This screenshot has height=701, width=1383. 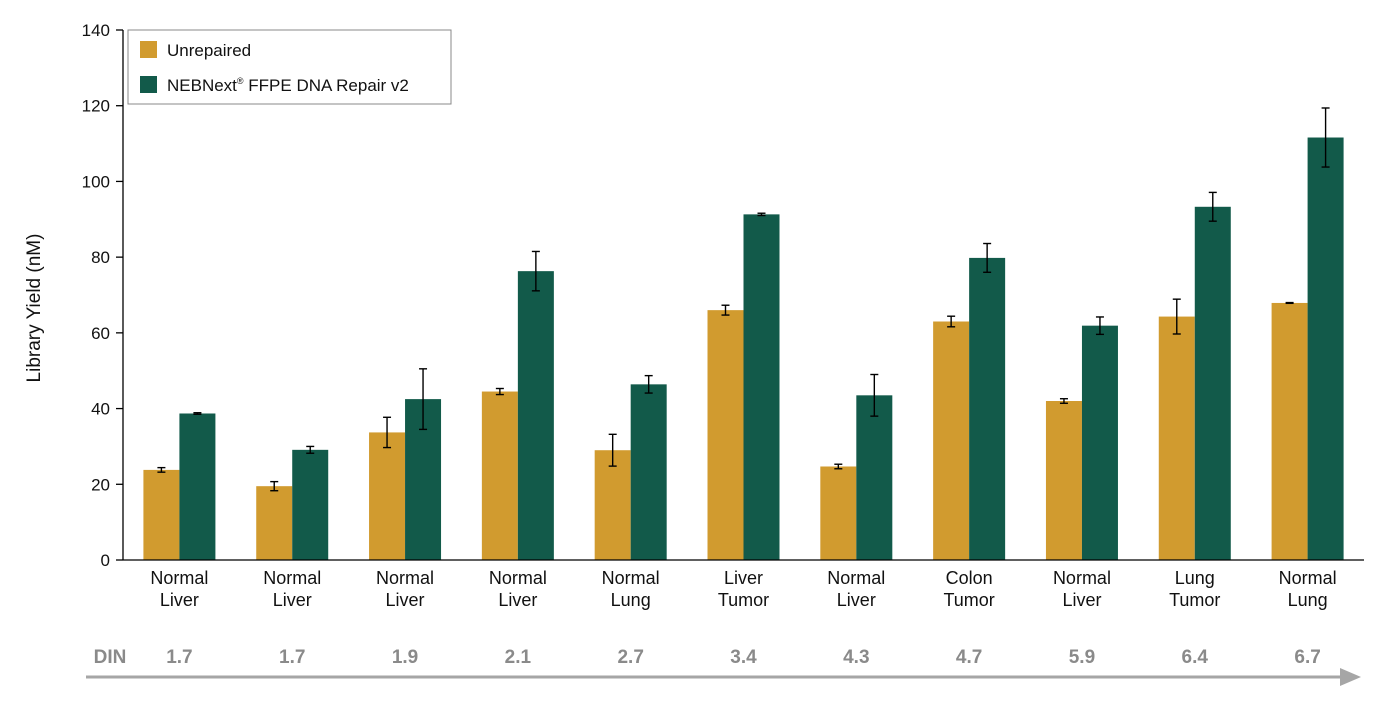 What do you see at coordinates (148, 49) in the screenshot?
I see `legend-swatch-unrepaired` at bounding box center [148, 49].